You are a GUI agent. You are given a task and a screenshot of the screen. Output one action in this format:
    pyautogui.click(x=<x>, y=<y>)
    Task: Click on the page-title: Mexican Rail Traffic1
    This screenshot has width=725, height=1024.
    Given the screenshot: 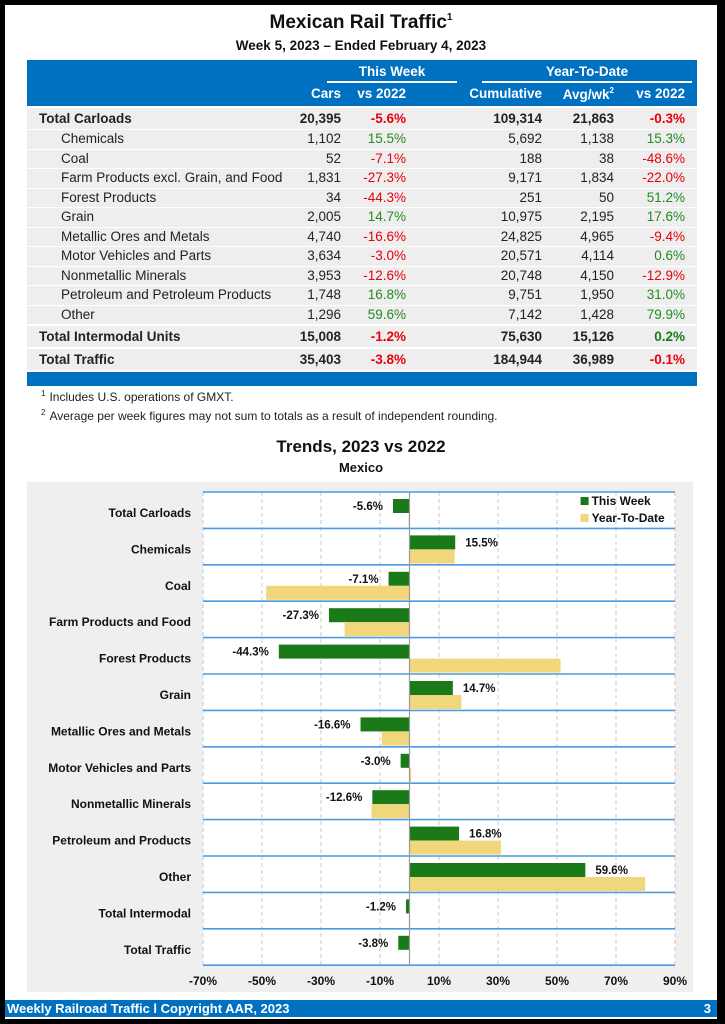 What is the action you would take?
    pyautogui.click(x=361, y=22)
    